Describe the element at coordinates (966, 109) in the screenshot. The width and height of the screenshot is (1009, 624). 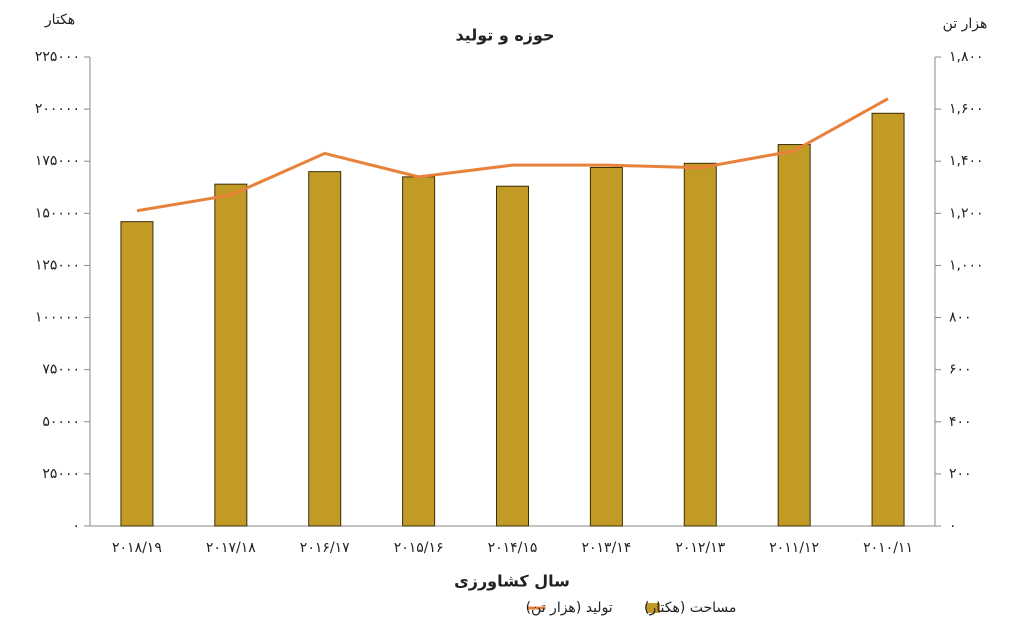
I see `y2-tick-label: ۱,۶۰۰` at that location.